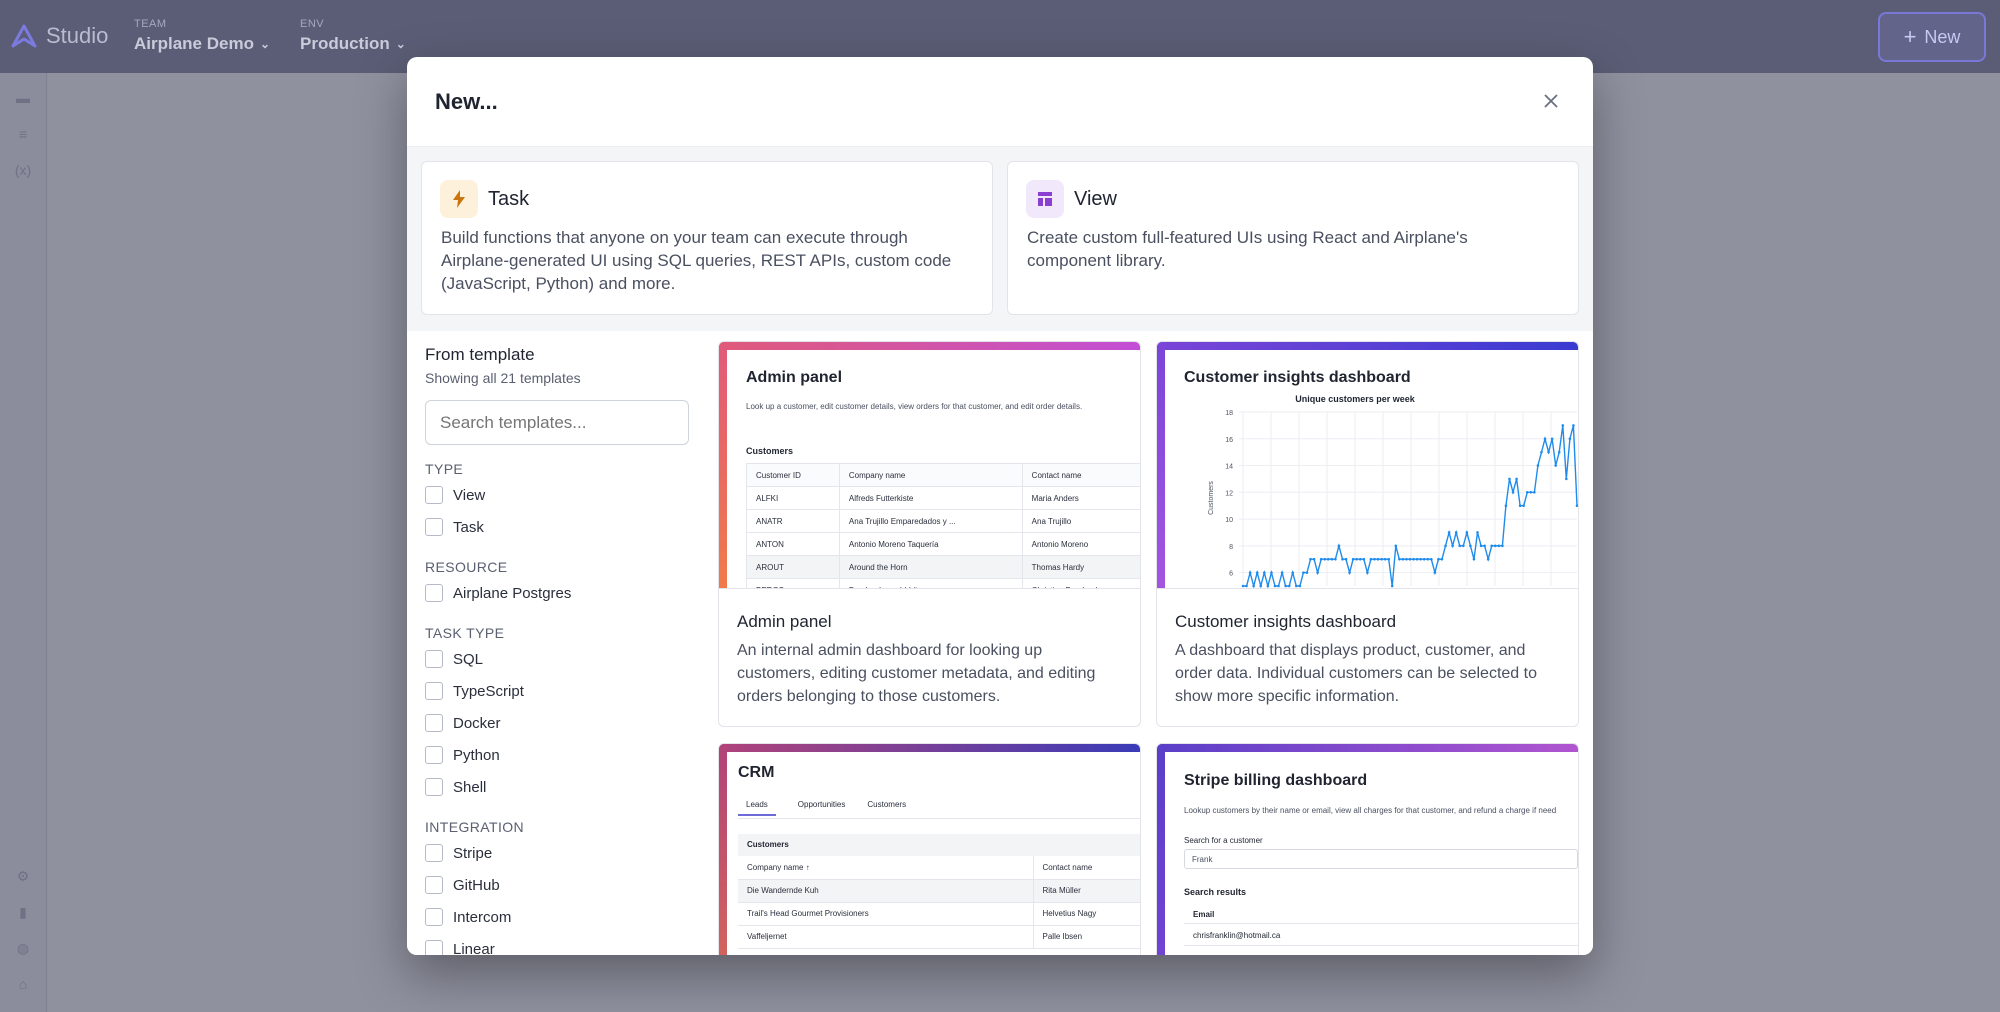  I want to click on preview-cell: Trail's Head Gourmet Provisioners, so click(886, 914).